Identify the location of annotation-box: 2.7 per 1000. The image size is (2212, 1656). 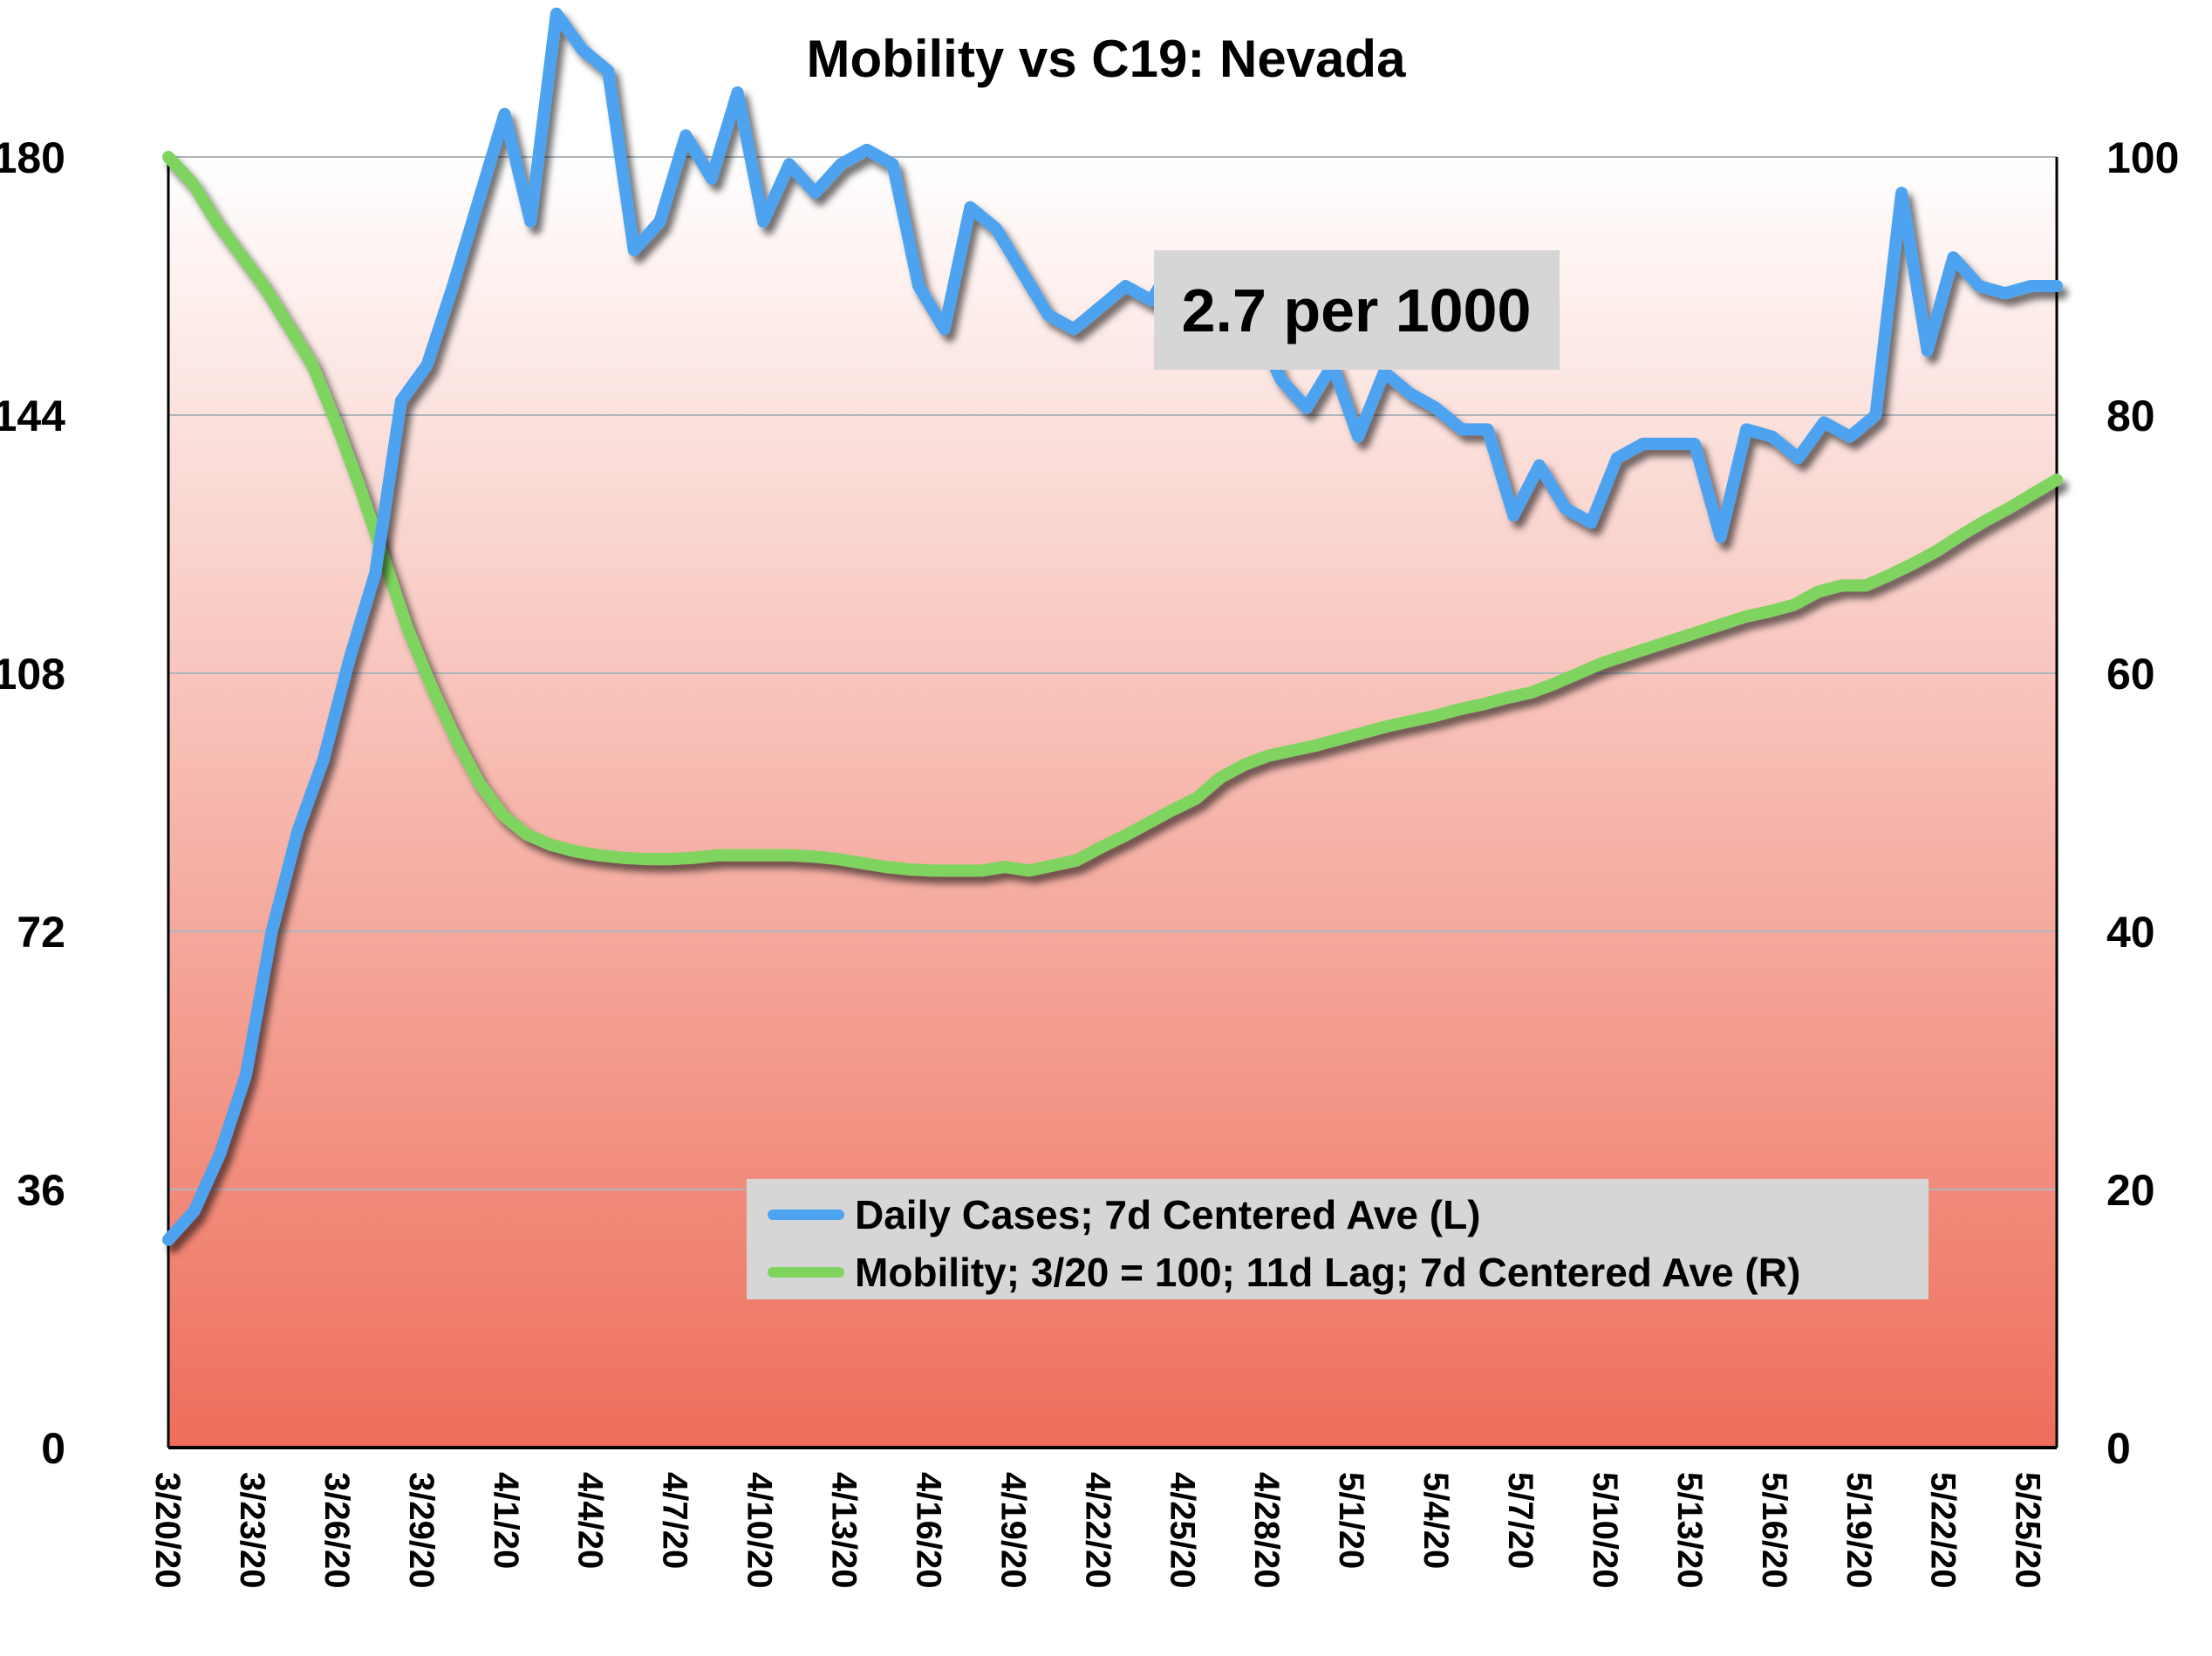
(1357, 310).